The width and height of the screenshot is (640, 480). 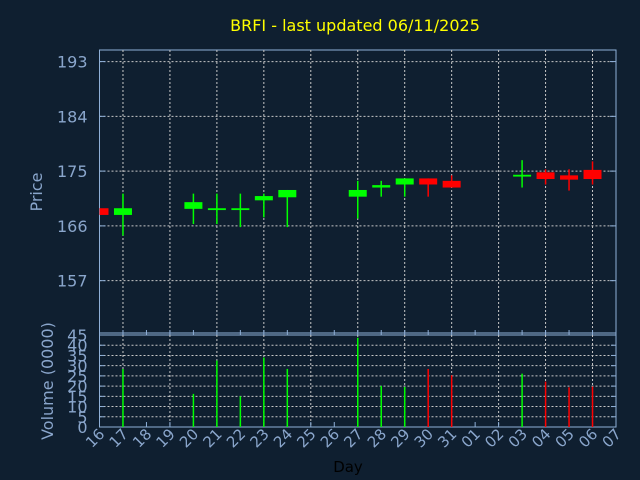 What do you see at coordinates (72, 171) in the screenshot?
I see `price-tick-label: 175` at bounding box center [72, 171].